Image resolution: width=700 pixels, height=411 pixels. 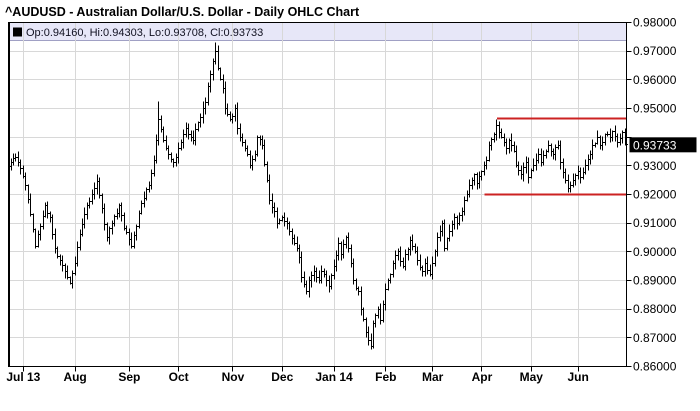 What do you see at coordinates (74, 377) in the screenshot?
I see `x-tick-label: Aug` at bounding box center [74, 377].